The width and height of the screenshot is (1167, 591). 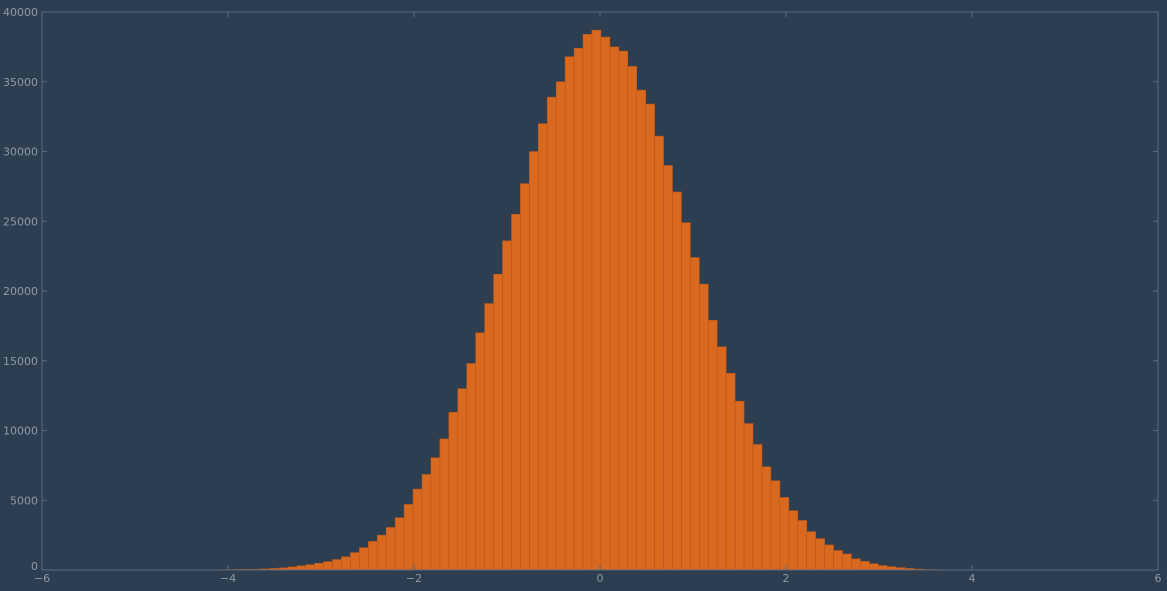 What do you see at coordinates (1158, 578) in the screenshot?
I see `x-tick-label: 6` at bounding box center [1158, 578].